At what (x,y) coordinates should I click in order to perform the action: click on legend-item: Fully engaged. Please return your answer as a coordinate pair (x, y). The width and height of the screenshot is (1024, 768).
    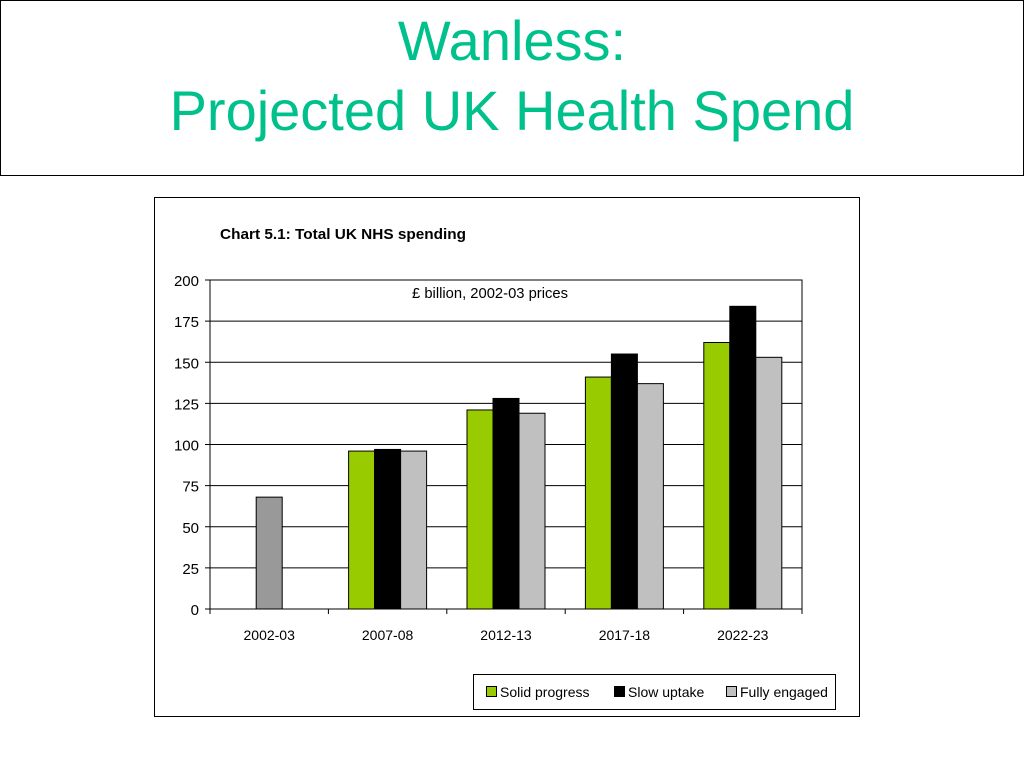
    Looking at the image, I should click on (777, 692).